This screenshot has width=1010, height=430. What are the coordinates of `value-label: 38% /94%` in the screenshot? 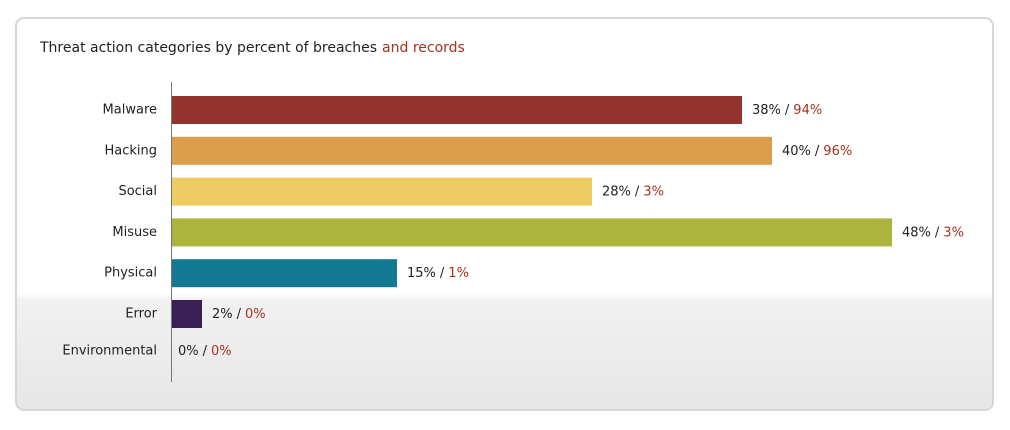 It's located at (787, 110).